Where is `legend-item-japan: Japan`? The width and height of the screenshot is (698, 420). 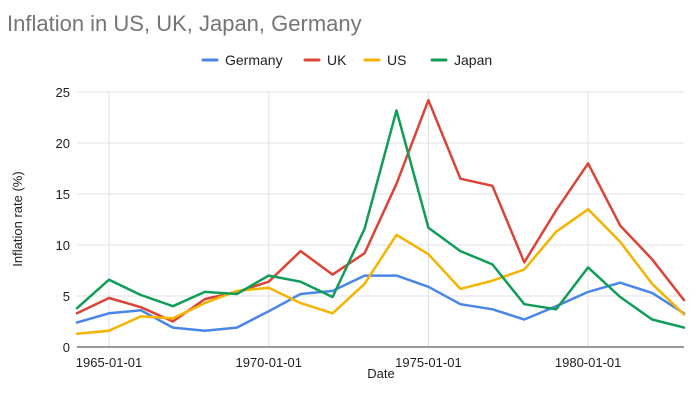
legend-item-japan: Japan is located at coordinates (461, 60).